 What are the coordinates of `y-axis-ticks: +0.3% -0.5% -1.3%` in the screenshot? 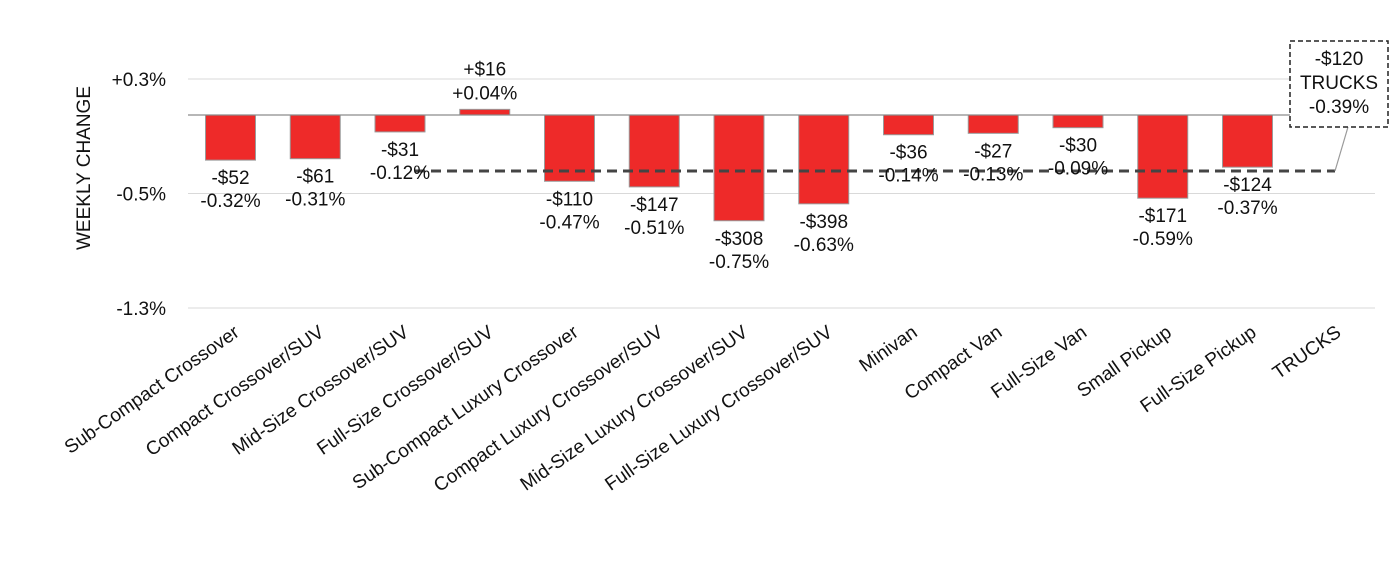 It's located at (139, 195).